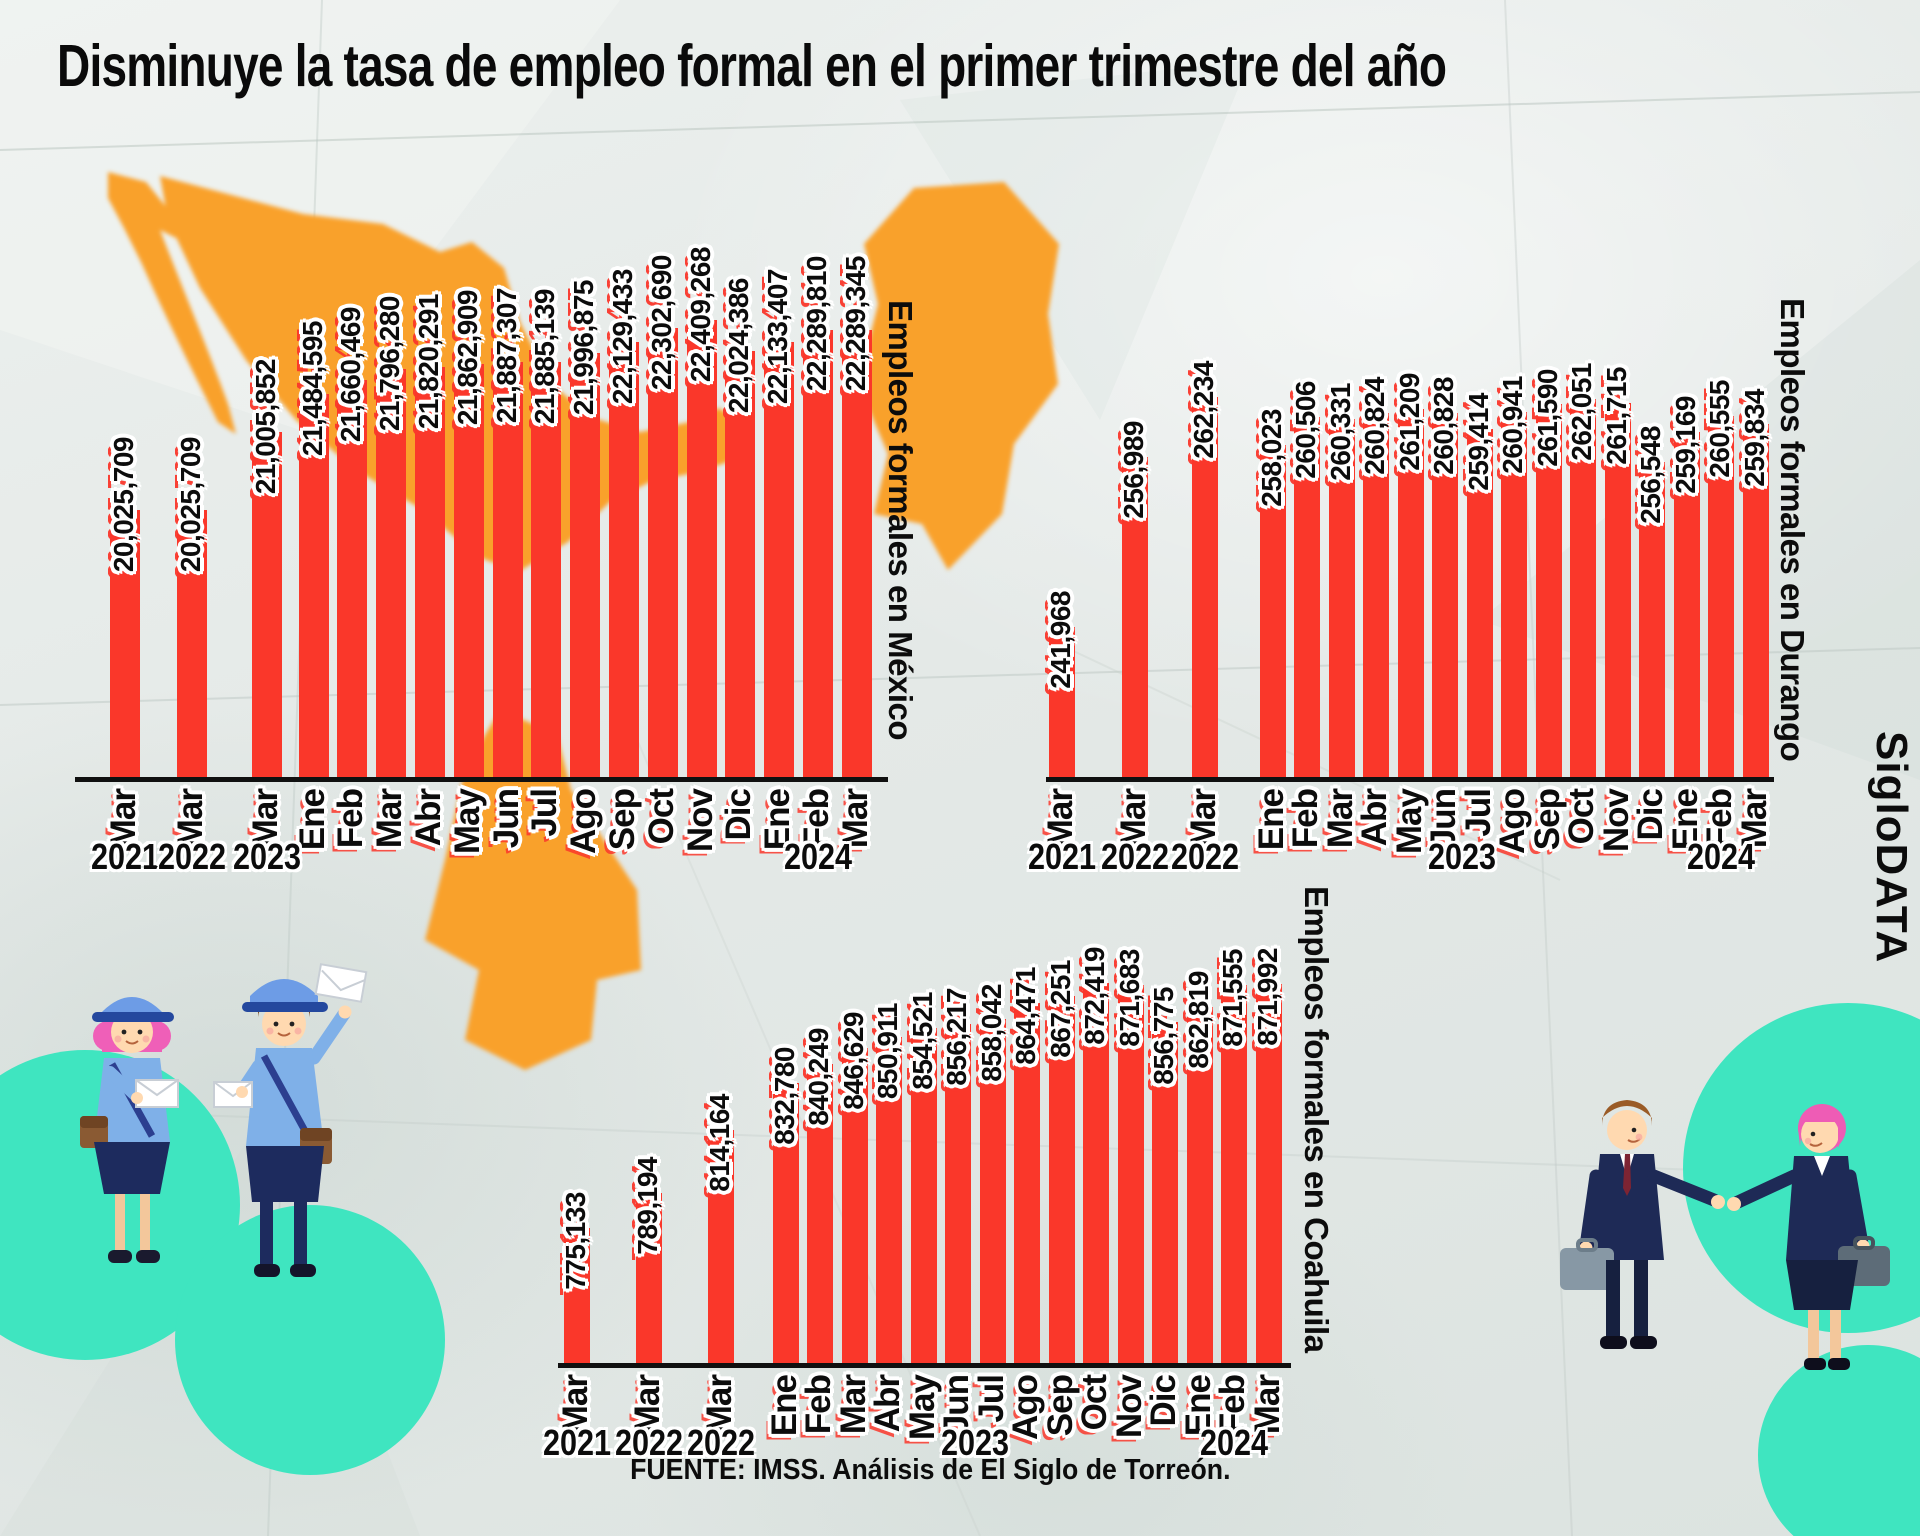 The height and width of the screenshot is (1536, 1920). I want to click on mexico-x-tick-label: Jul, so click(544, 813).